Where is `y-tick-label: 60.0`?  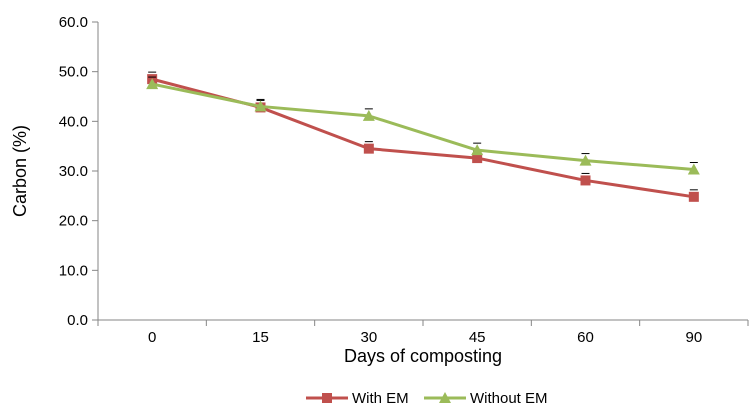
y-tick-label: 60.0 is located at coordinates (73, 22).